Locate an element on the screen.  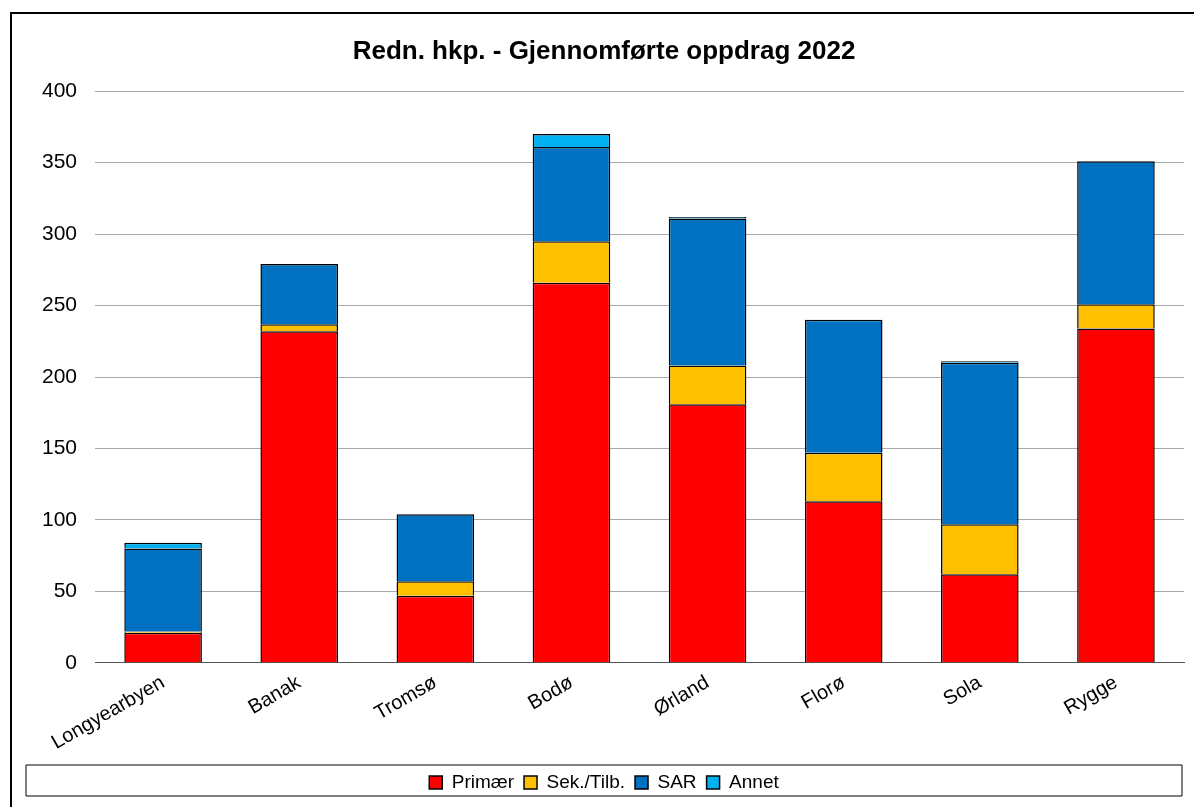
chart-title: Redn. hkp. - Gjennomførte oppdrag 2022 is located at coordinates (604, 49).